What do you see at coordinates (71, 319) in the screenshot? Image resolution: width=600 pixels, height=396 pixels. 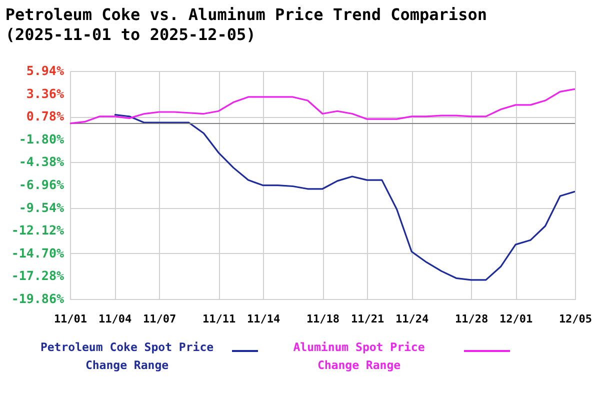 I see `x-tick-label: 11/01` at bounding box center [71, 319].